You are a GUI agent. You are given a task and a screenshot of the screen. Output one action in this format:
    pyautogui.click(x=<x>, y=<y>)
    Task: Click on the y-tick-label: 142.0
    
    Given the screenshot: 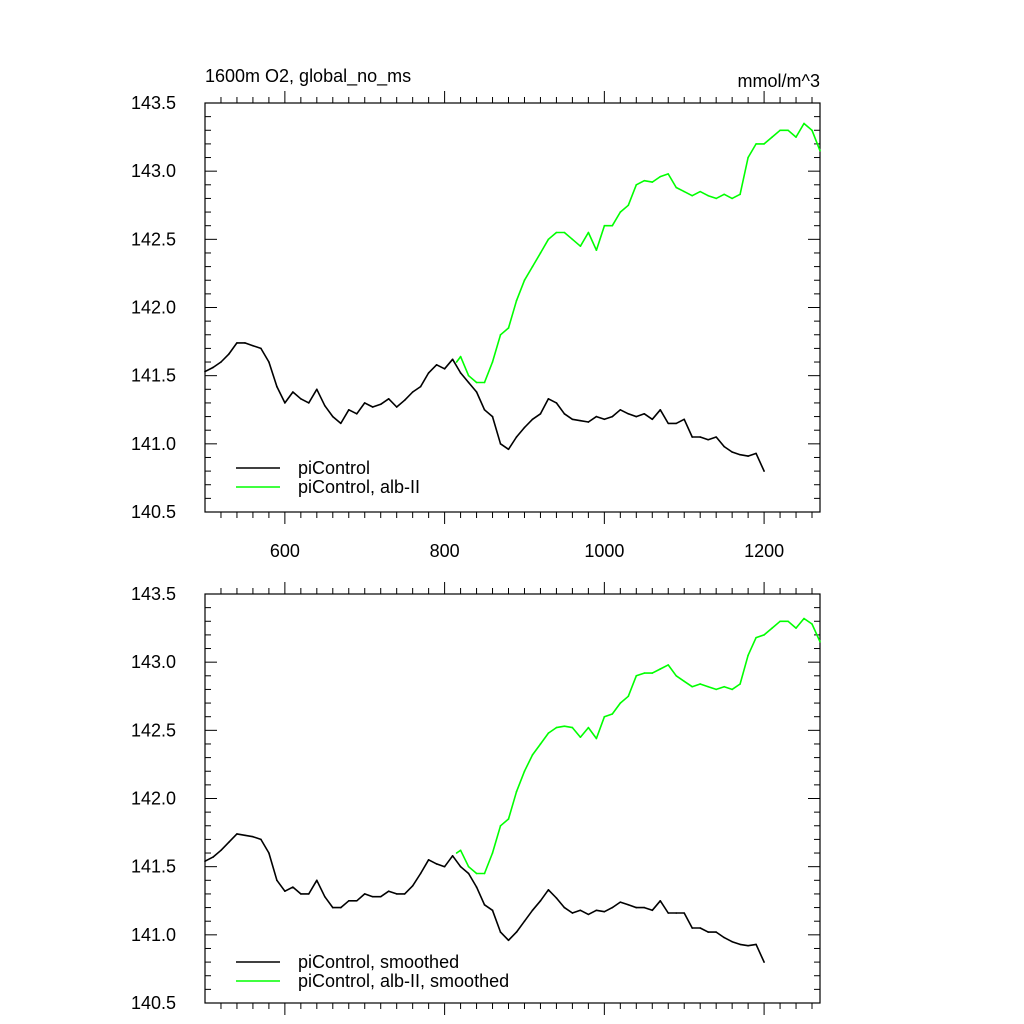 What is the action you would take?
    pyautogui.click(x=153, y=308)
    